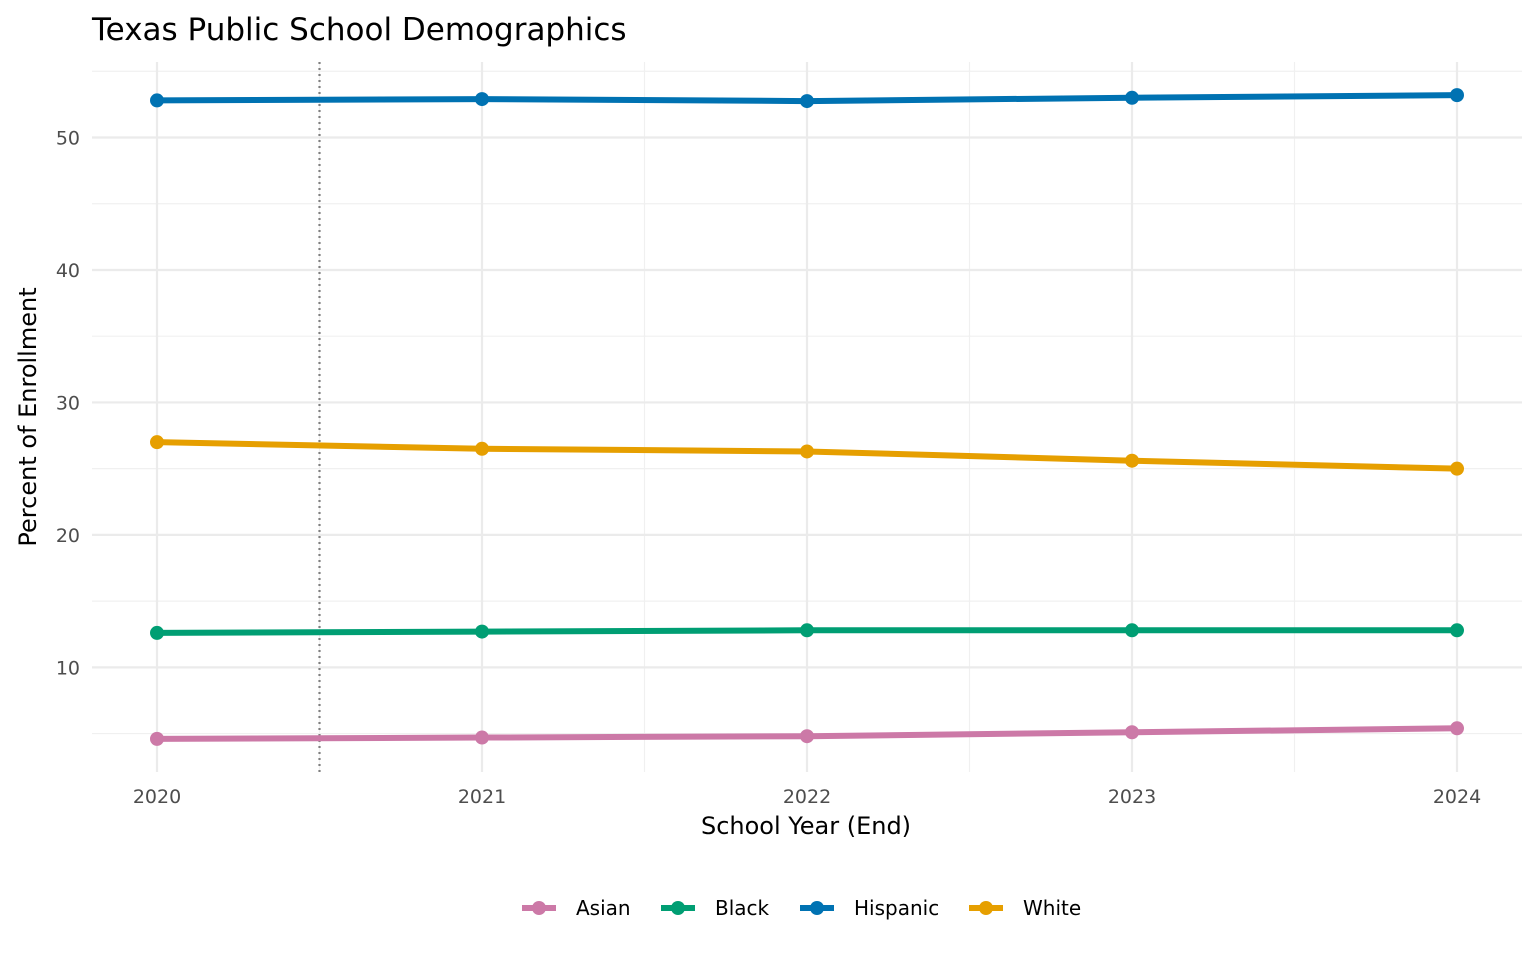 The width and height of the screenshot is (1536, 960). I want to click on x-tick-label: 2022, so click(807, 797).